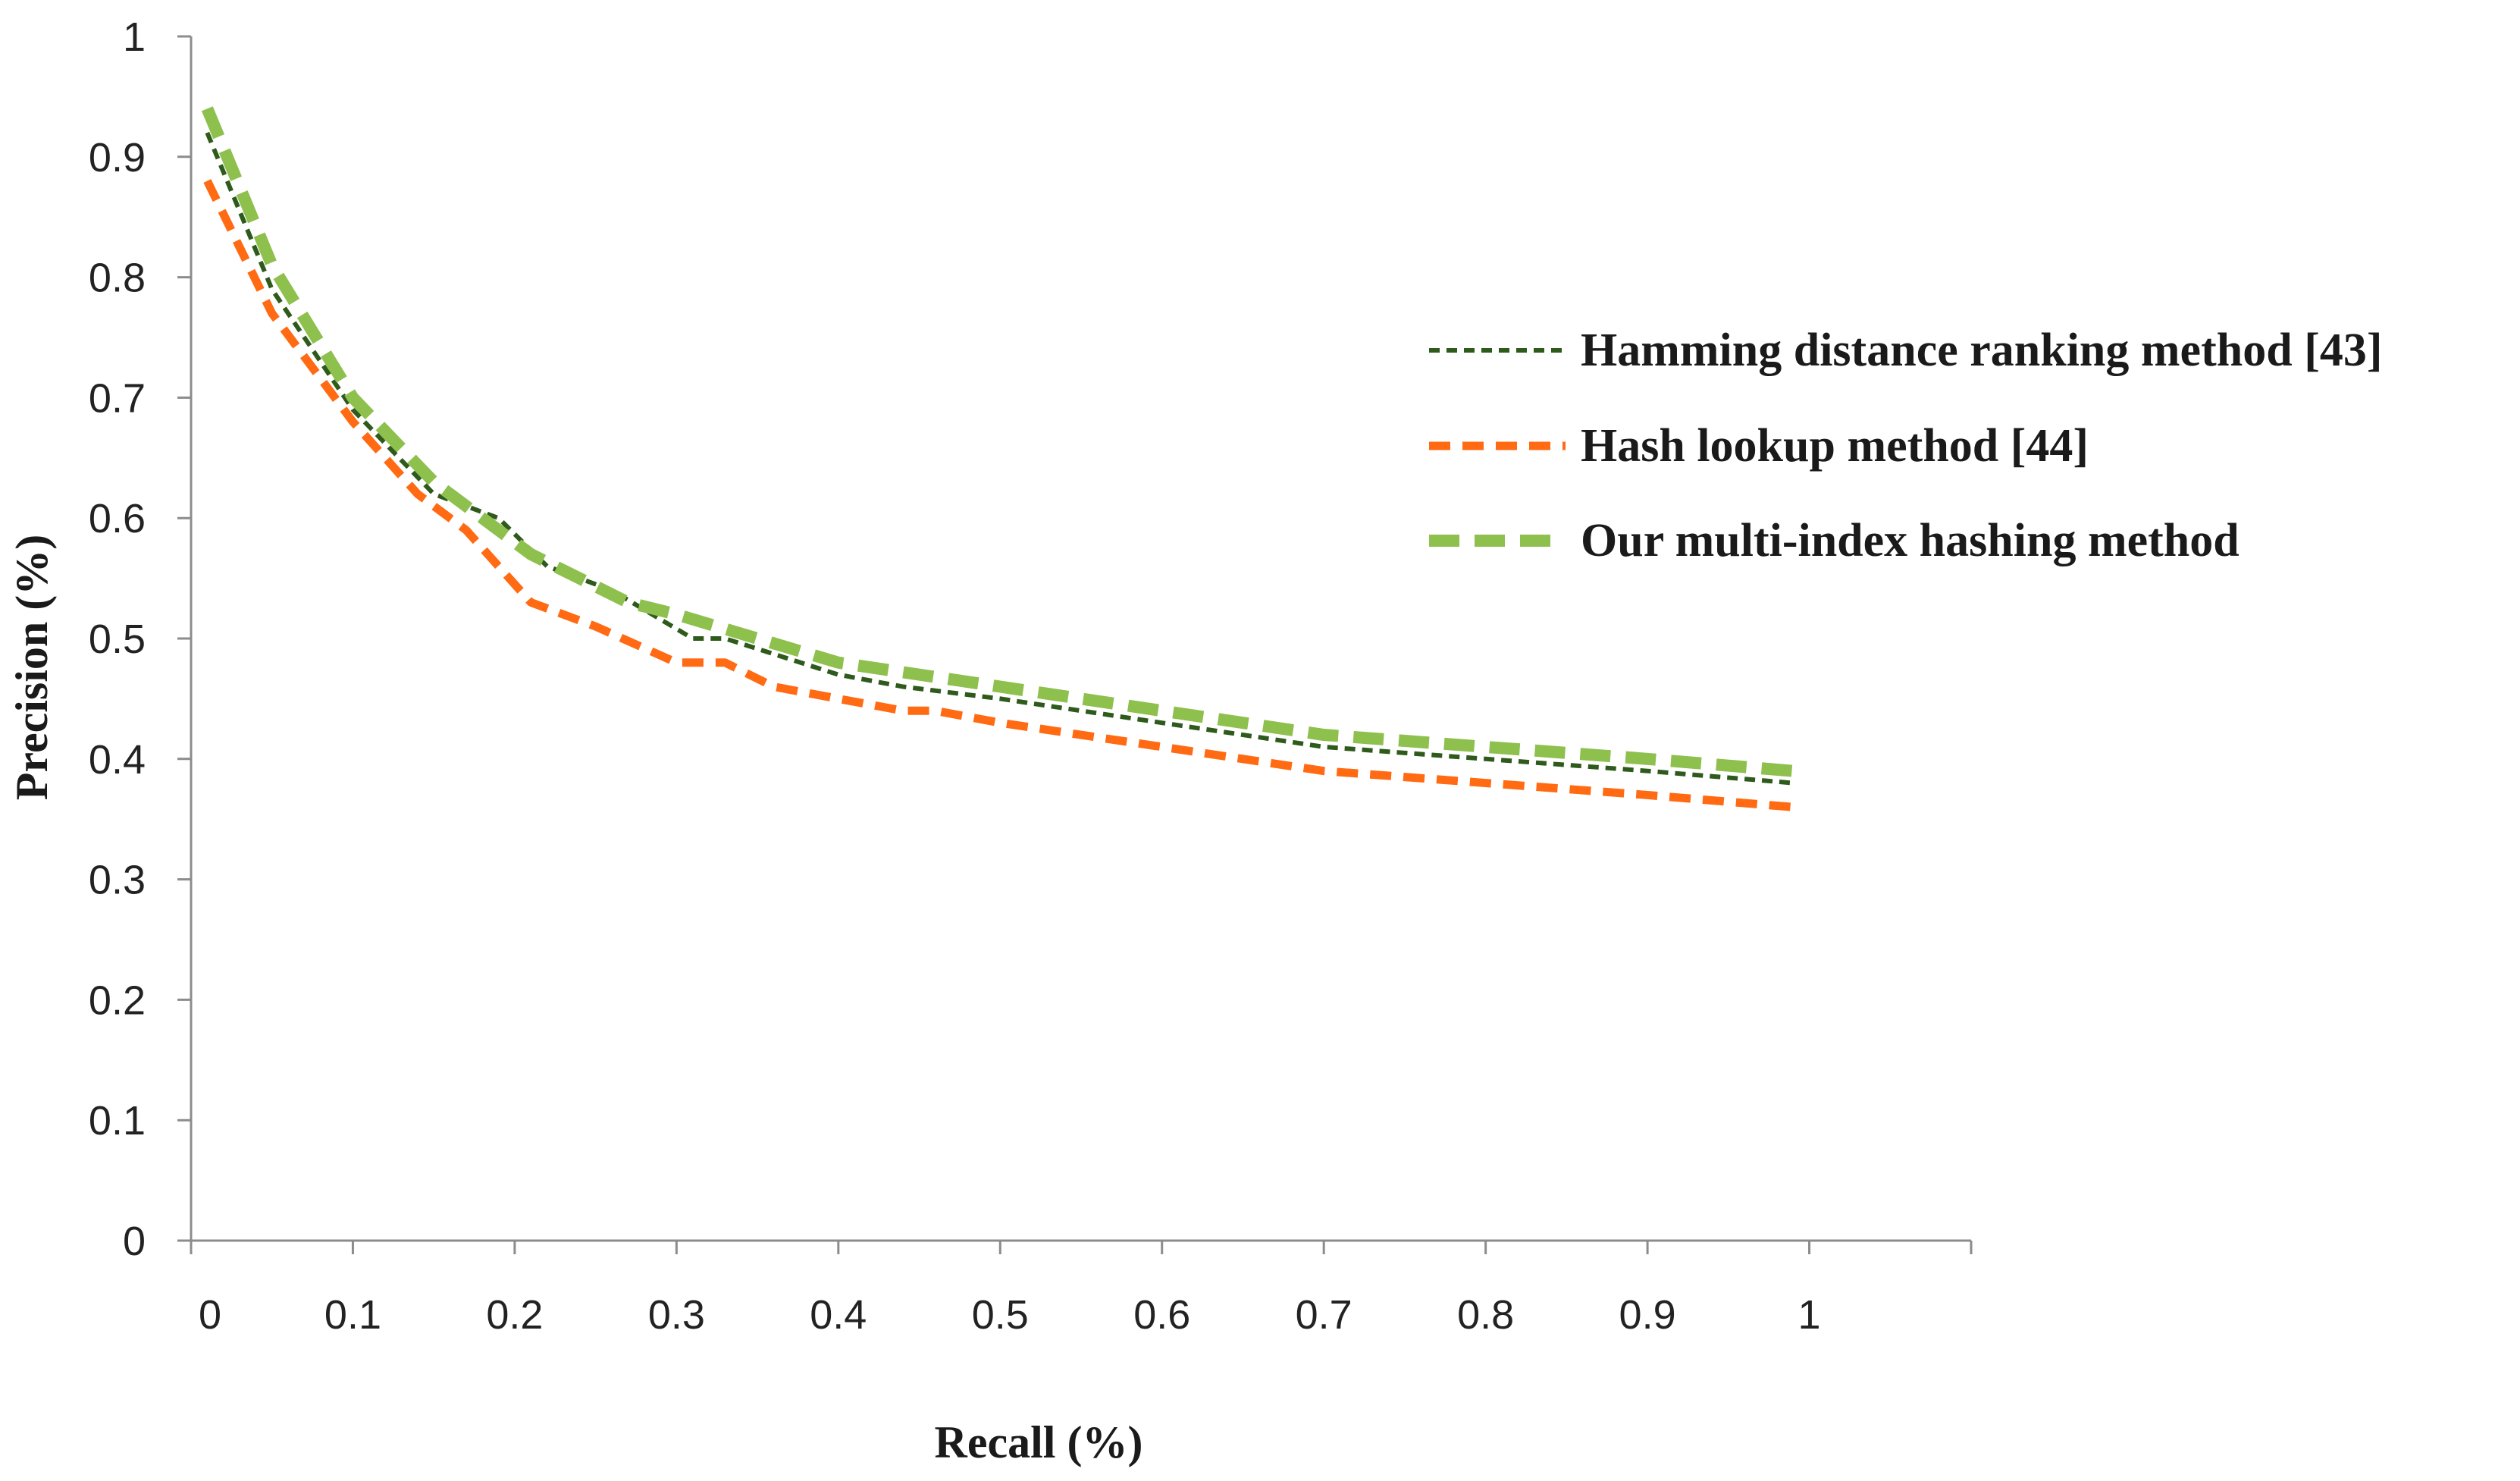 This screenshot has width=2520, height=1481. Describe the element at coordinates (1647, 1315) in the screenshot. I see `x-tick-label: 0.9` at that location.